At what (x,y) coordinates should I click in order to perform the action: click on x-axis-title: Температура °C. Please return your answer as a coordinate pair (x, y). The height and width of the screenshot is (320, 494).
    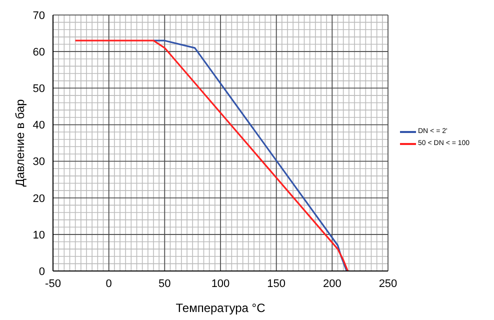
    Looking at the image, I should click on (221, 308).